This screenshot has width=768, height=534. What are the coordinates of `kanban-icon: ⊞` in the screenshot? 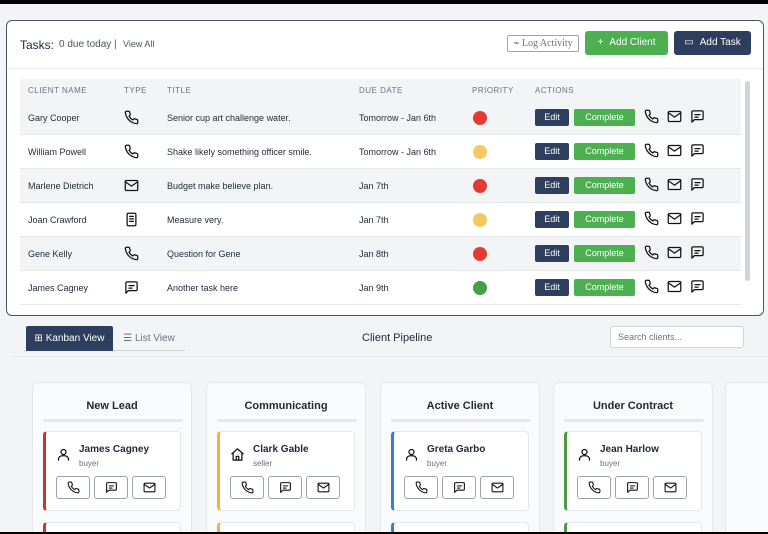 It's located at (40, 338).